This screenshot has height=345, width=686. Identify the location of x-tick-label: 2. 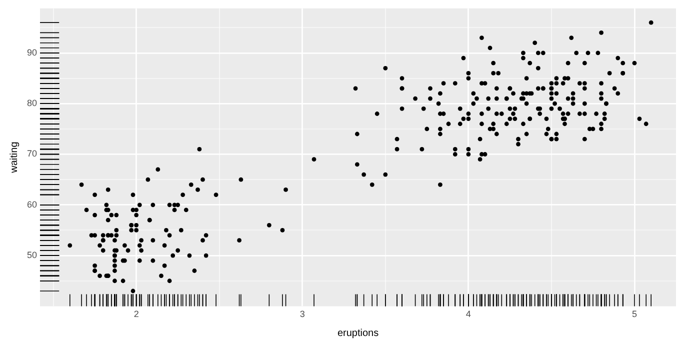
(136, 314).